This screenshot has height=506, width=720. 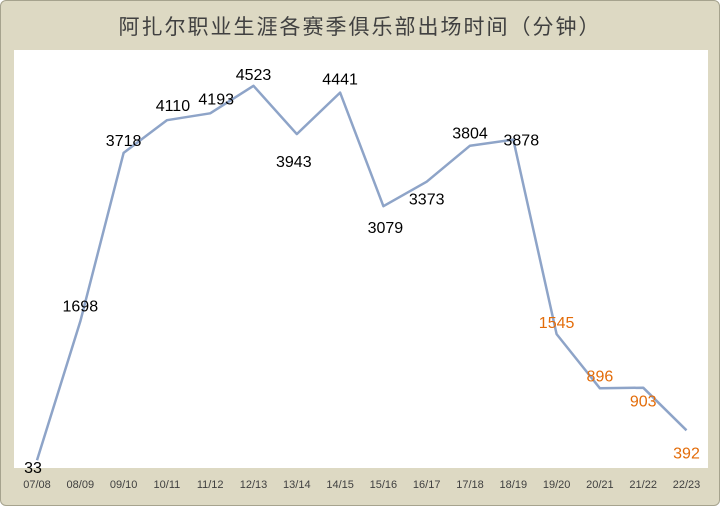 What do you see at coordinates (360, 27) in the screenshot?
I see `chart-title: 阿扎尔职业生涯各赛季俱乐部出场时间（分钟）` at bounding box center [360, 27].